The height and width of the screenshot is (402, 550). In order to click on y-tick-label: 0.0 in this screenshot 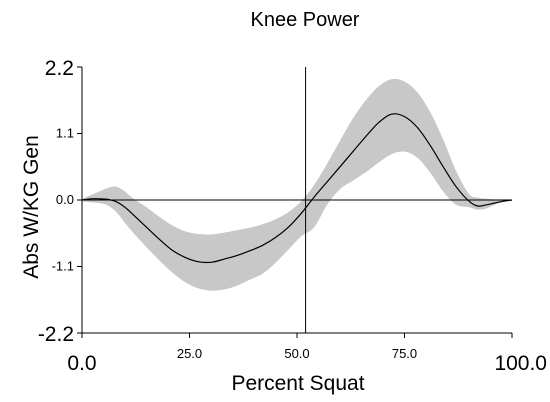, I will do `click(65, 199)`.